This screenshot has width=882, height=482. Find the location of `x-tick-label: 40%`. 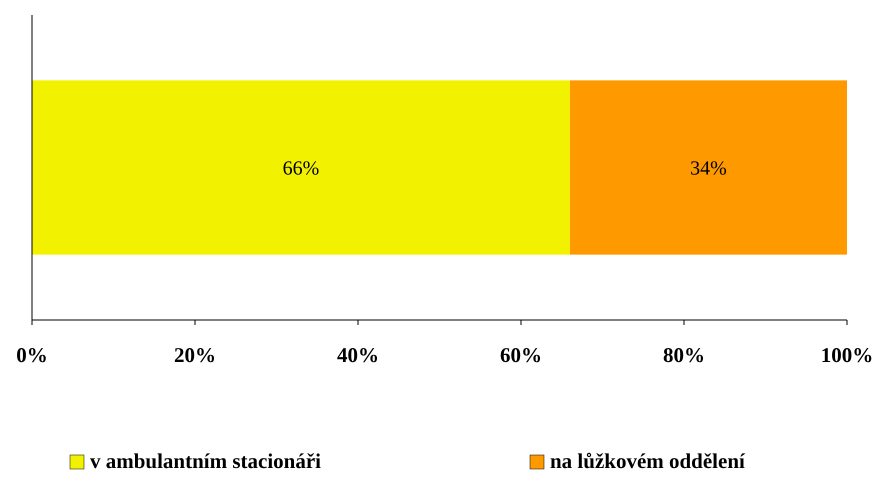

x-tick-label: 40% is located at coordinates (358, 355).